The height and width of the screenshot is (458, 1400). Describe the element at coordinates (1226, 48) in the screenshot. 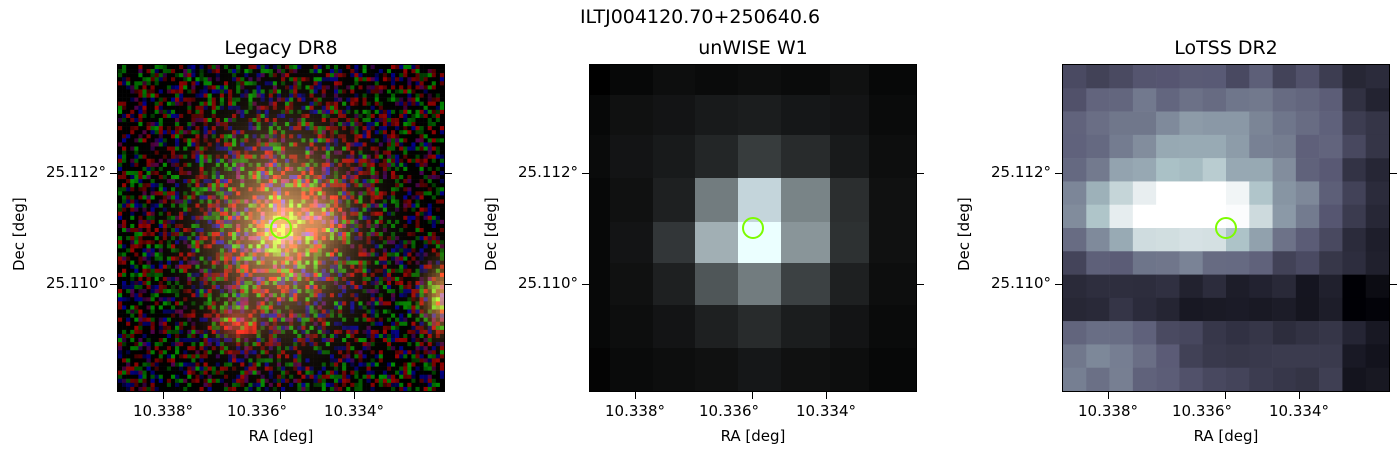

I see `panel-title: LoTSS DR2` at that location.